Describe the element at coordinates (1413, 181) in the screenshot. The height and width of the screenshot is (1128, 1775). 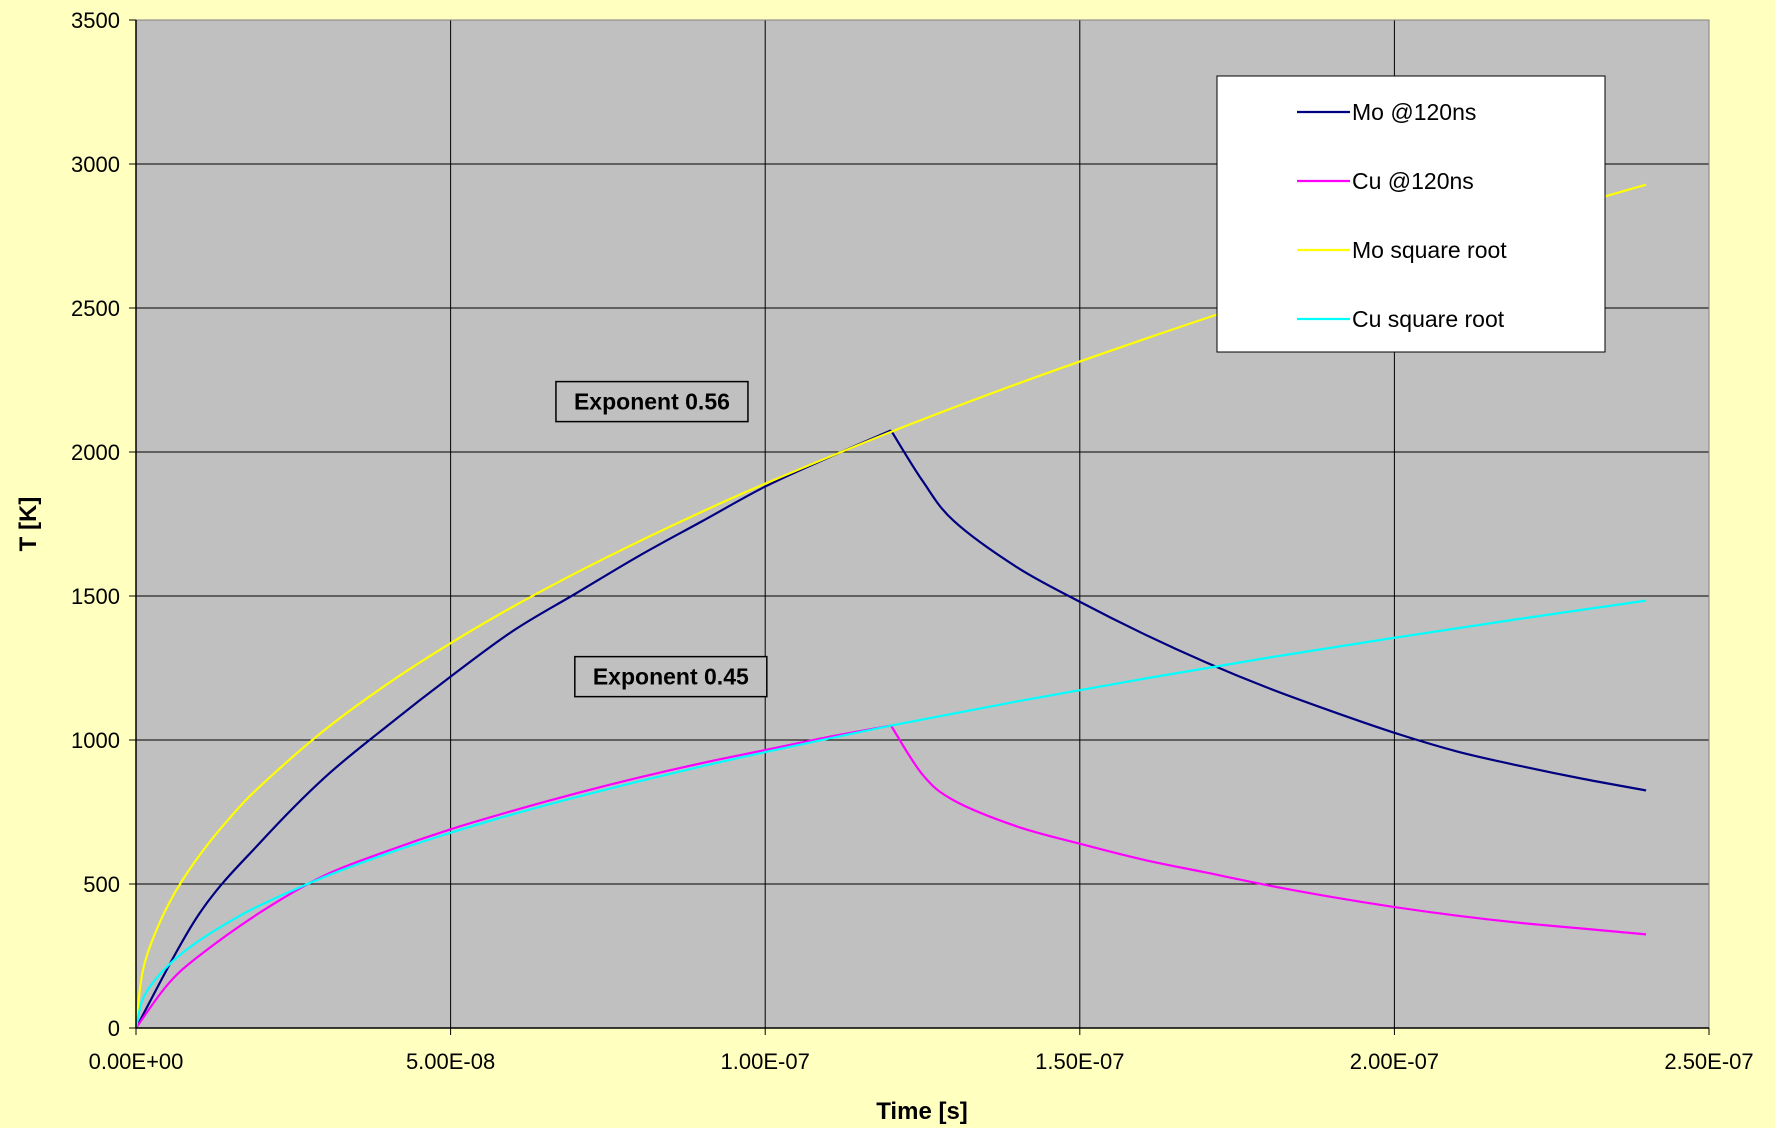
I see `legend-label: Cu @120ns` at that location.